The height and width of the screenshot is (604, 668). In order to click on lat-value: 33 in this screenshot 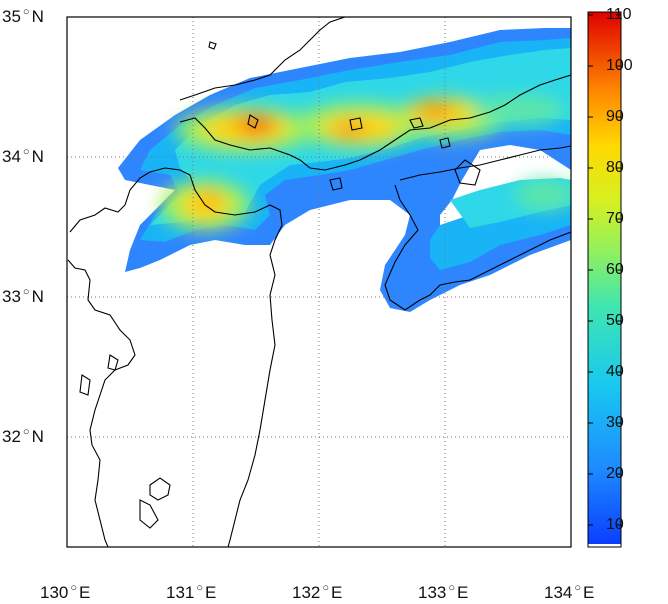, I will do `click(11, 296)`.